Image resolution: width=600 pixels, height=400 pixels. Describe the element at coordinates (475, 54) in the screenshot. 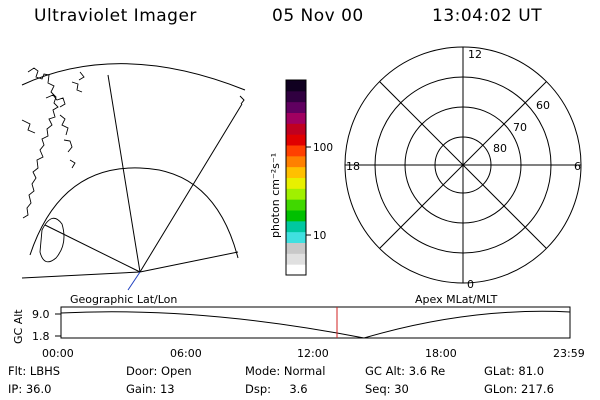

I see `mlt-label-12: 12` at that location.